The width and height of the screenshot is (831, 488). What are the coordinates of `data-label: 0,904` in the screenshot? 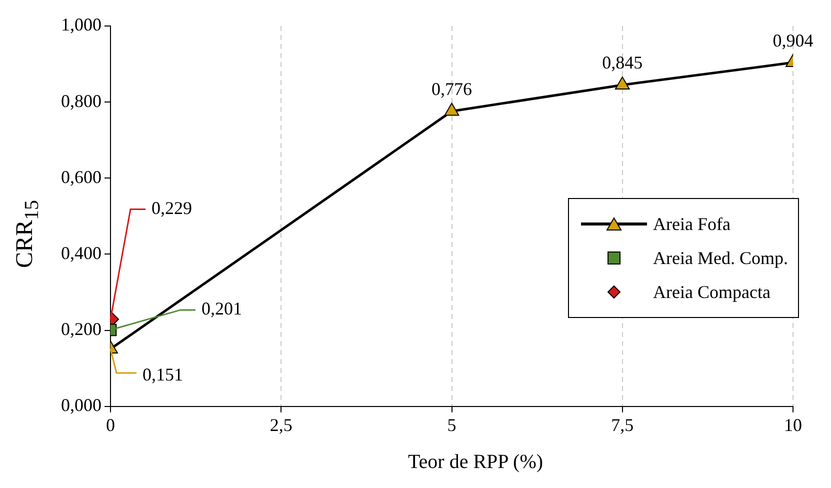 It's located at (793, 40).